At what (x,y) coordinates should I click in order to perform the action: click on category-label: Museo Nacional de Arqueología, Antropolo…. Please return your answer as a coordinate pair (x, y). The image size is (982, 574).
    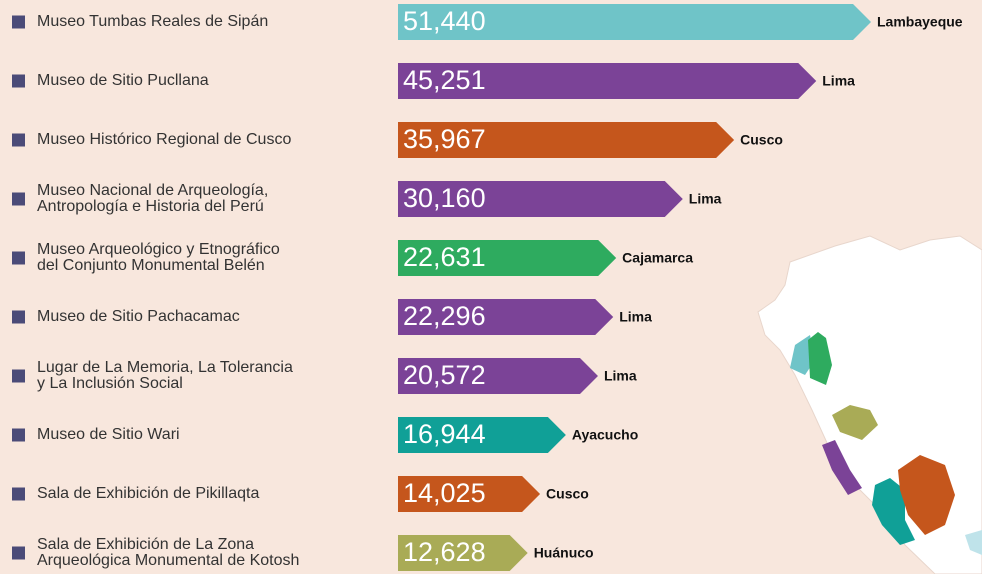
    Looking at the image, I should click on (153, 198).